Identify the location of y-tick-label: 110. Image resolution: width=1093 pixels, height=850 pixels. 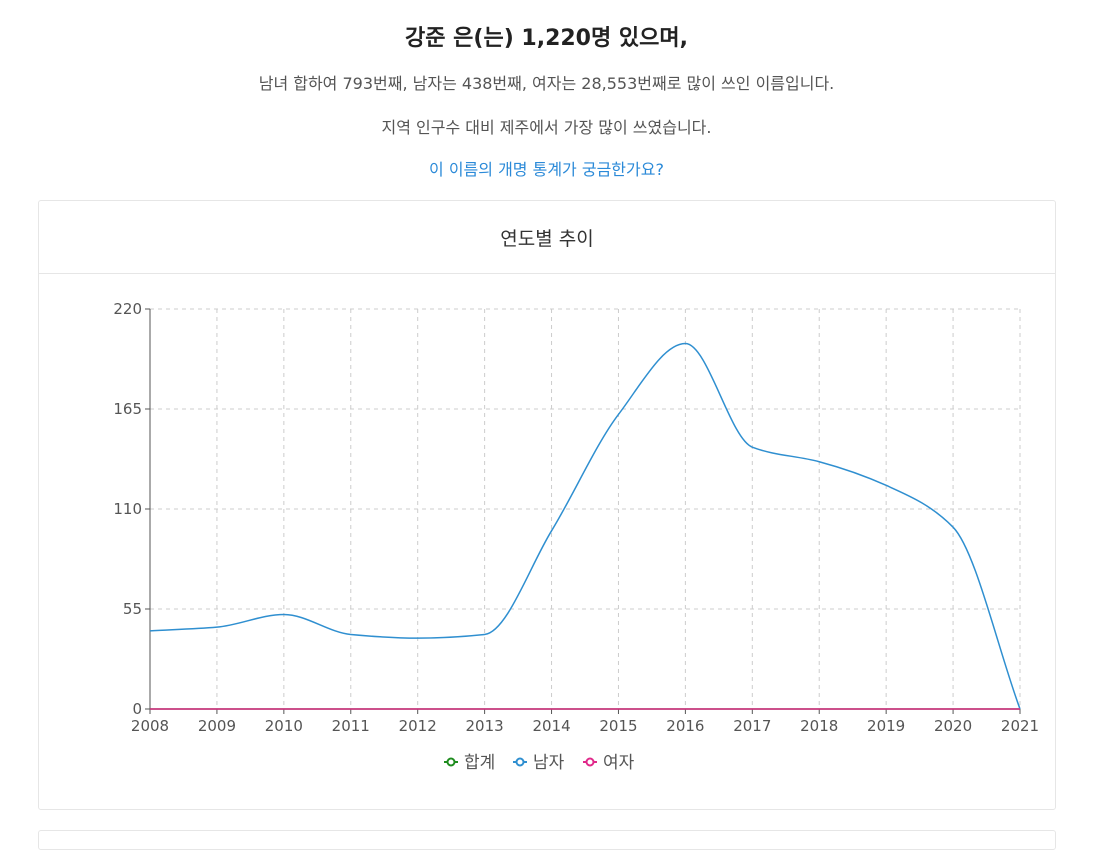
(127, 509).